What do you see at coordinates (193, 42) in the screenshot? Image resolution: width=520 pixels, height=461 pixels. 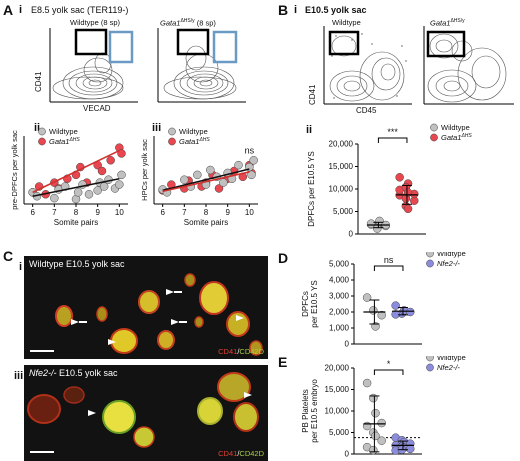 I see `gate-black` at bounding box center [193, 42].